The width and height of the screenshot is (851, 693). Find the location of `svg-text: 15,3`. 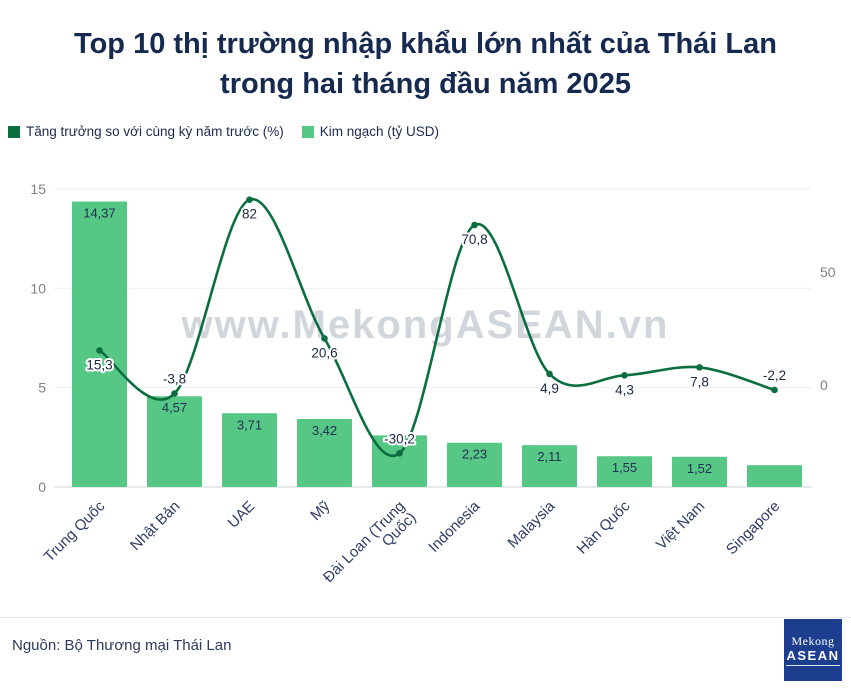

svg-text: 15,3 is located at coordinates (99, 364).